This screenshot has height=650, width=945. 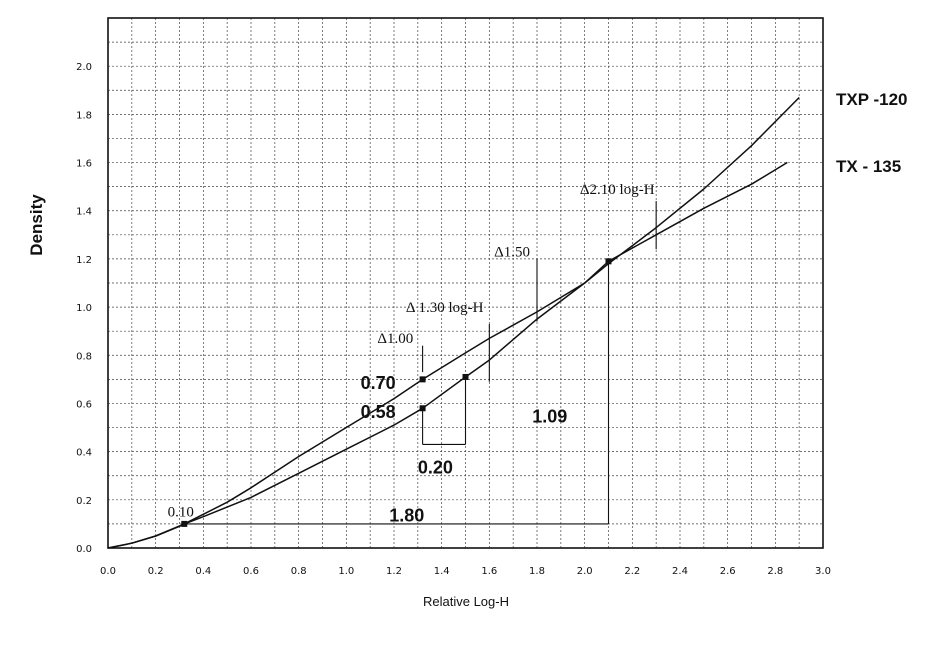 I want to click on y-tick-label: 0.8, so click(x=84, y=356).